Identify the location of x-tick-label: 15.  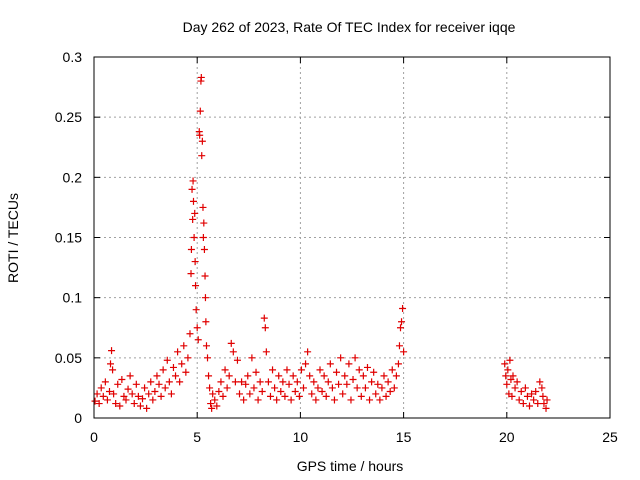
(404, 437).